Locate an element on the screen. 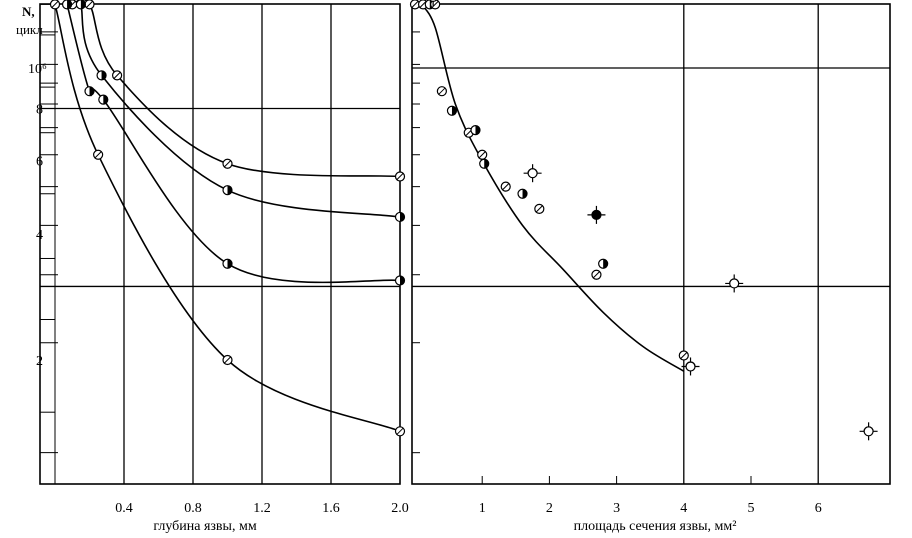  right-x-tick-label: 5 is located at coordinates (751, 508).